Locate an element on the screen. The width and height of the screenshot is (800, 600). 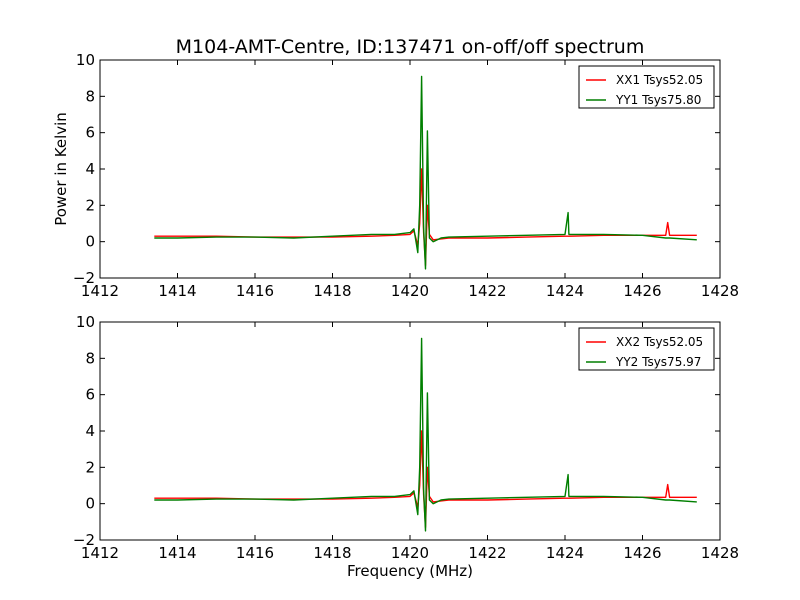
top-x-tick-label: 1420 is located at coordinates (410, 291).